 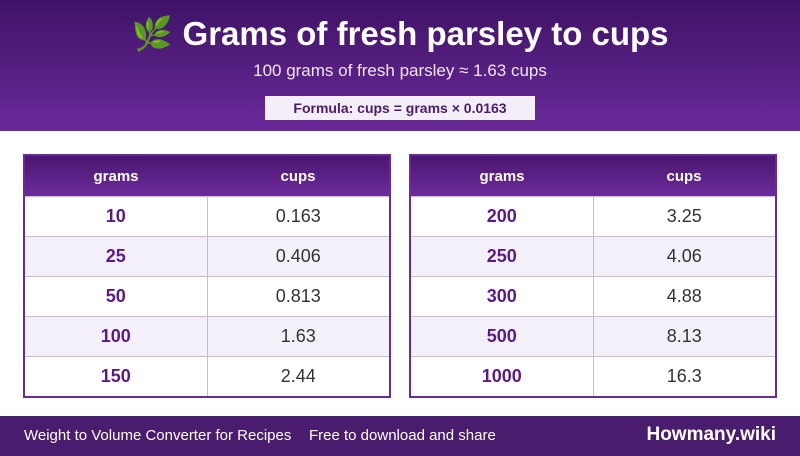 What do you see at coordinates (502, 336) in the screenshot?
I see `grams-cell: 500` at bounding box center [502, 336].